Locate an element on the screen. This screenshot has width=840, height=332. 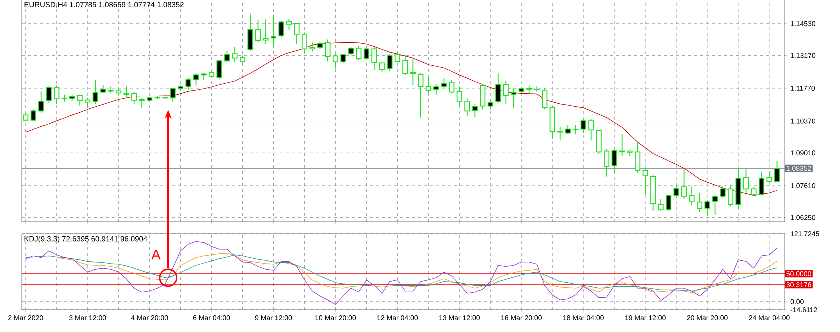
annotation: A is located at coordinates (156, 255).